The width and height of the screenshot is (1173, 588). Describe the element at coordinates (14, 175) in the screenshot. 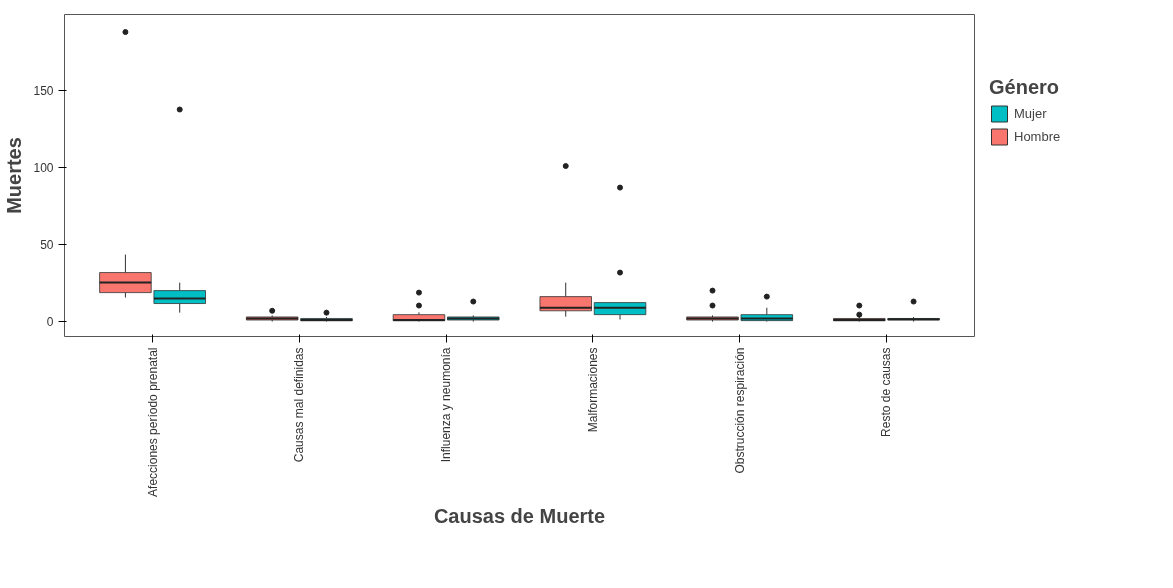

I see `y-axis-title: Muertes` at that location.